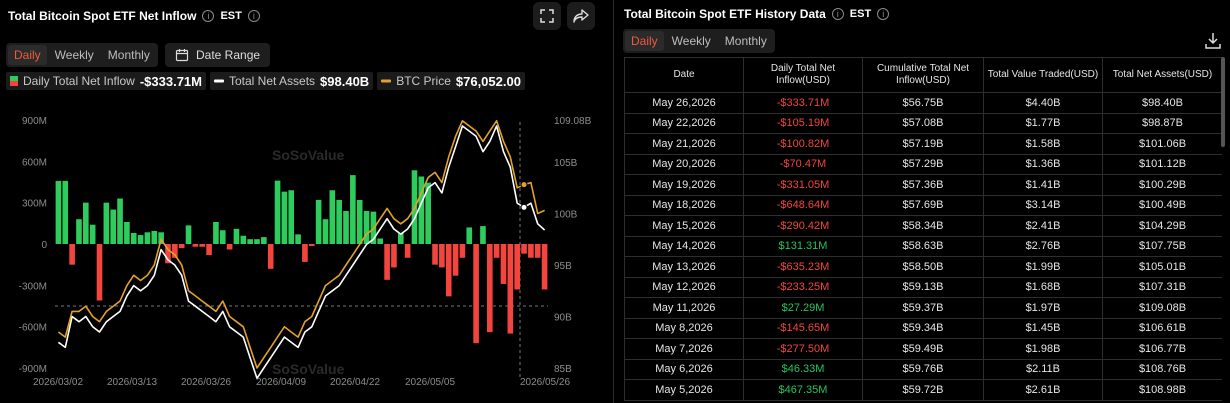 This screenshot has width=1230, height=403. I want to click on table-scrollbar, so click(1223, 102).